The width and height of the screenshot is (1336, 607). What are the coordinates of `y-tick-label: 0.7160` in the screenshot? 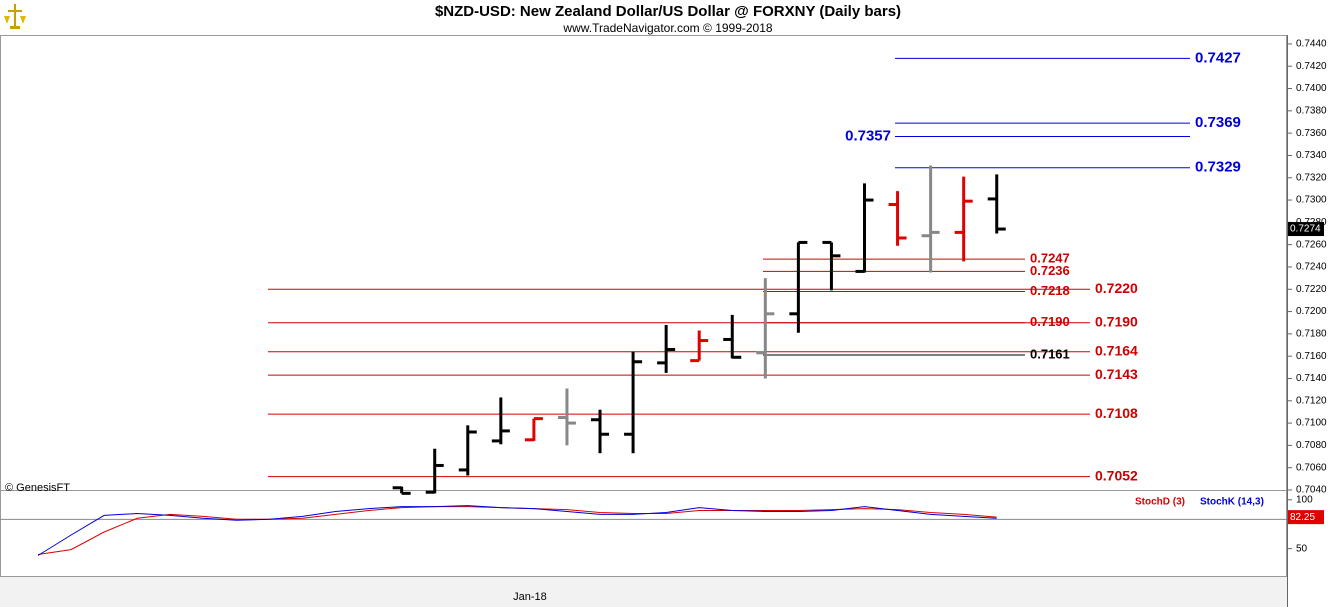 It's located at (1311, 356).